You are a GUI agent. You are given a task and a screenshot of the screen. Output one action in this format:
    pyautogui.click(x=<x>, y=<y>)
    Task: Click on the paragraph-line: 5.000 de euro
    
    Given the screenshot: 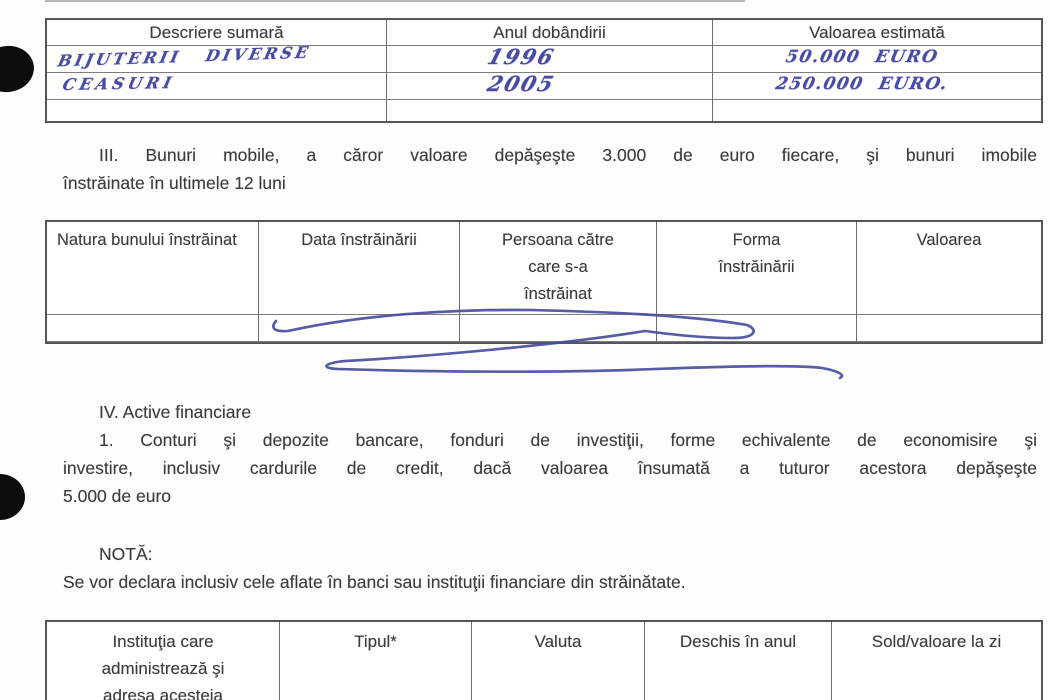 What is the action you would take?
    pyautogui.click(x=117, y=496)
    